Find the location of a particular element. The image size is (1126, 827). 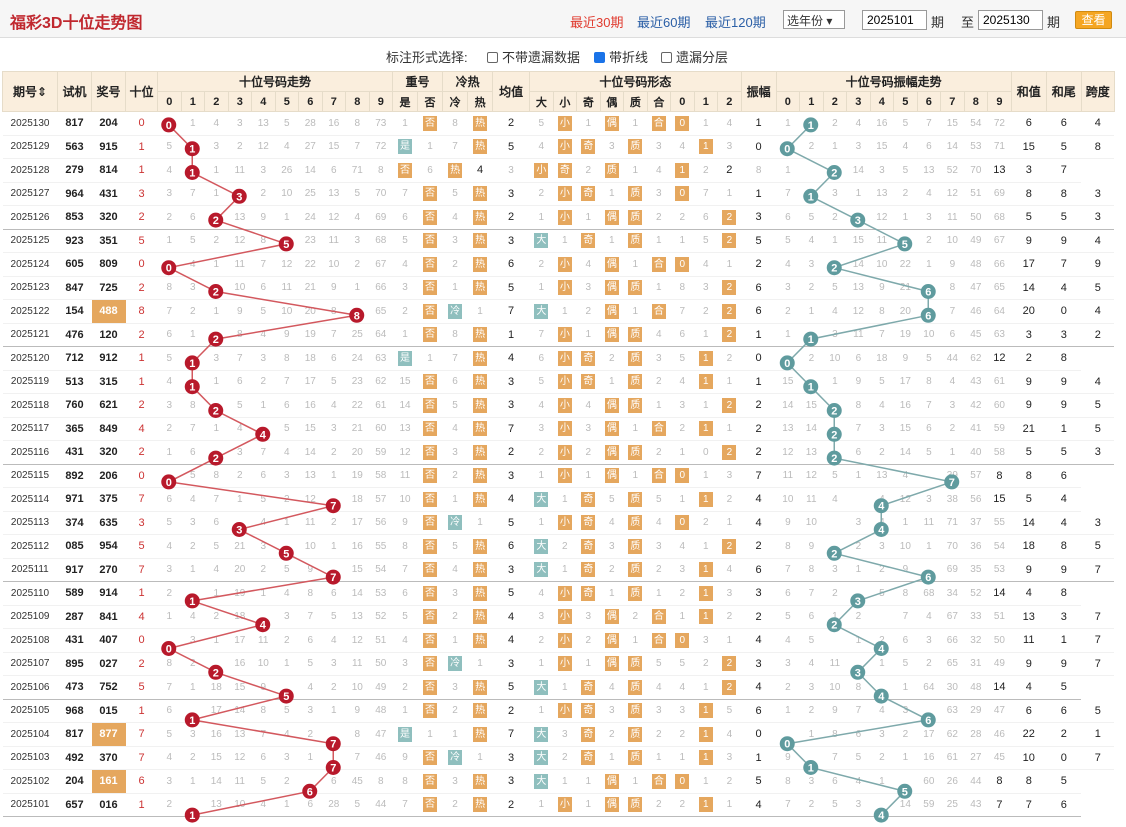

sum-cell: 9 is located at coordinates (1029, 570).